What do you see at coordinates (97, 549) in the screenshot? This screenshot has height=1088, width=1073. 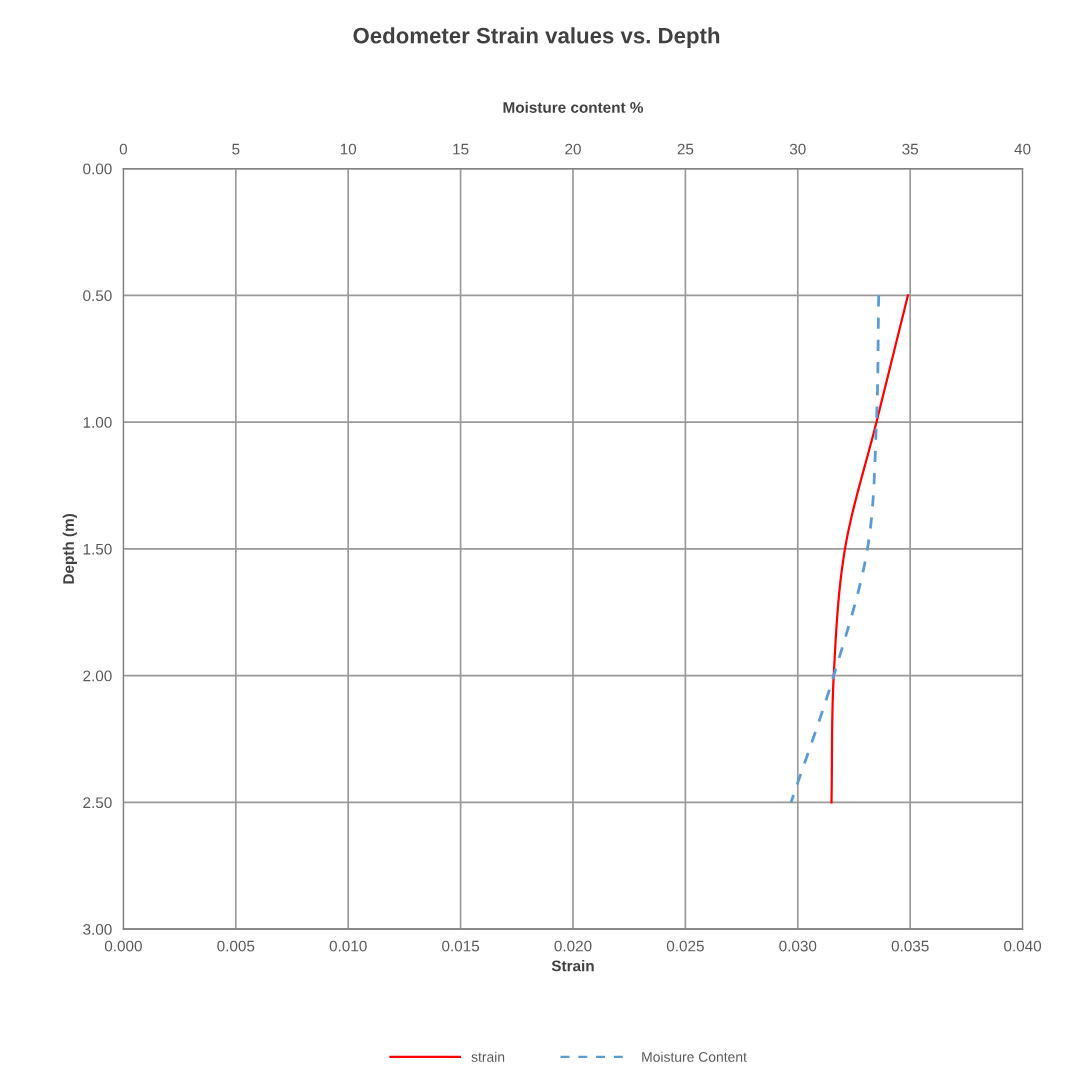 I see `y-tick-label: 1.50` at bounding box center [97, 549].